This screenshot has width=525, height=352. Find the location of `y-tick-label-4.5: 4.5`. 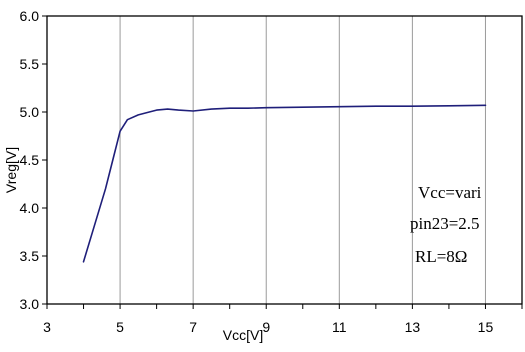

y-tick-label-4.5: 4.5 is located at coordinates (30, 160).